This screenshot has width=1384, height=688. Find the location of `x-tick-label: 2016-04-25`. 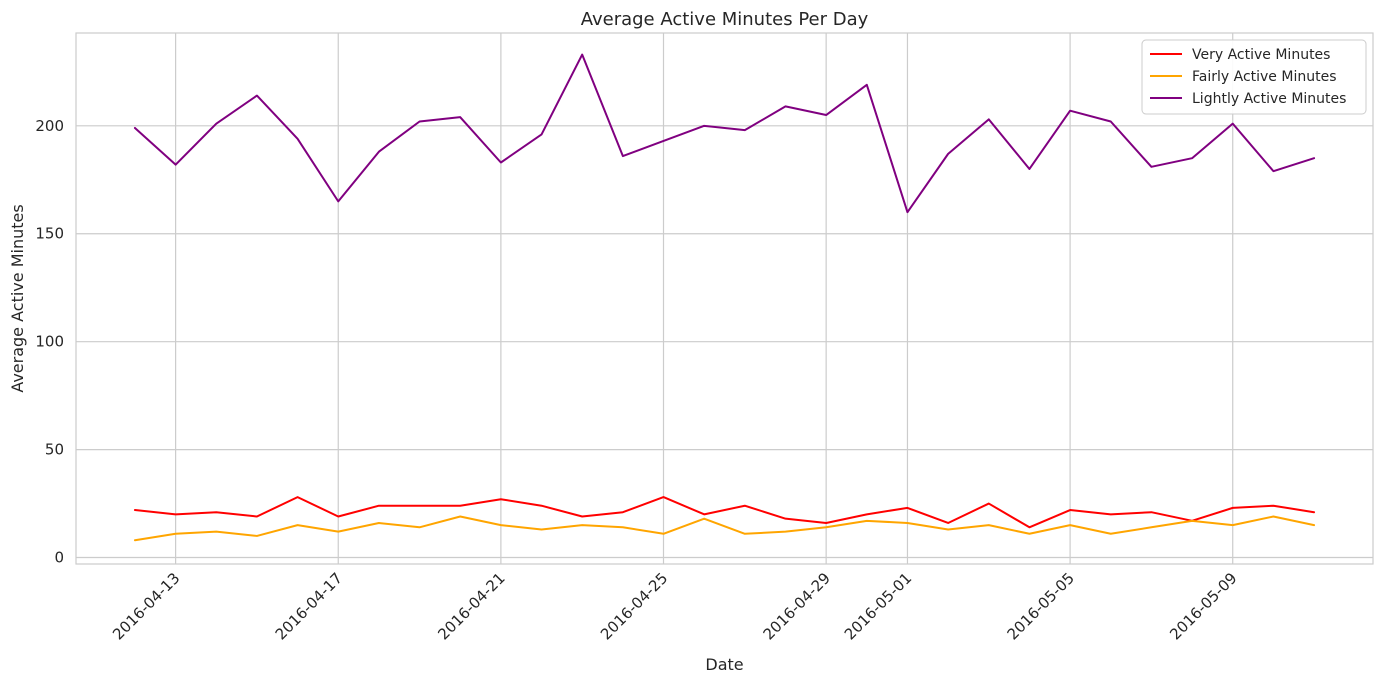

x-tick-label: 2016-04-25 is located at coordinates (634, 606).